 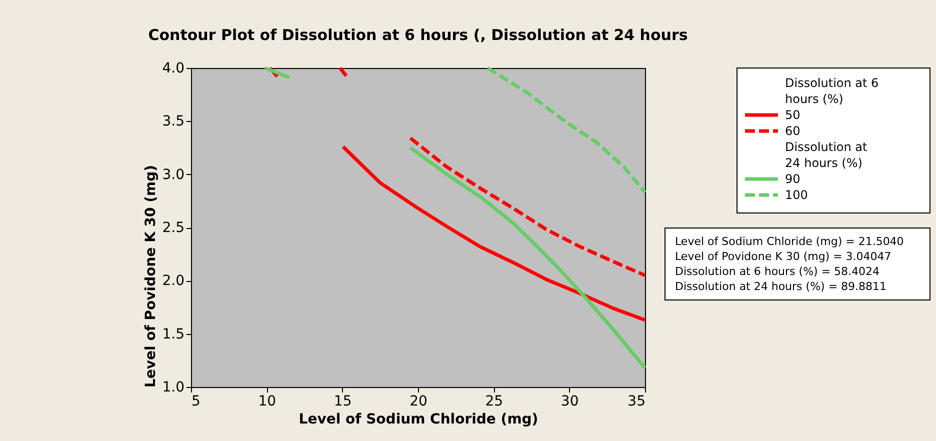 What do you see at coordinates (569, 402) in the screenshot?
I see `x-tick-label: 30` at bounding box center [569, 402].